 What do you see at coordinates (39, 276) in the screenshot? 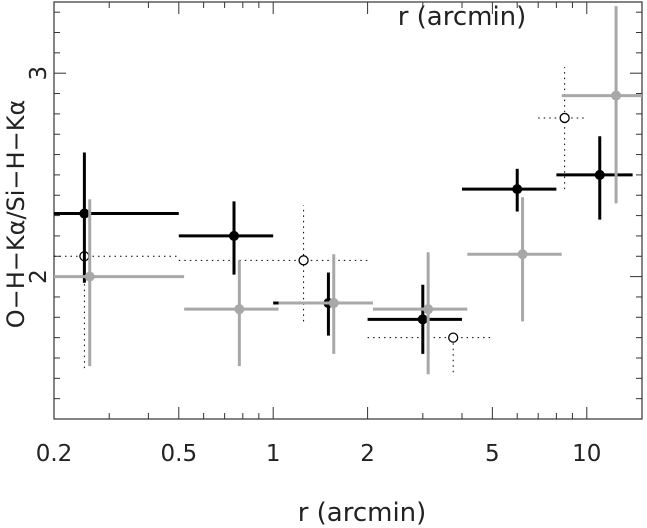
I see `y-tick-label: 2` at bounding box center [39, 276].